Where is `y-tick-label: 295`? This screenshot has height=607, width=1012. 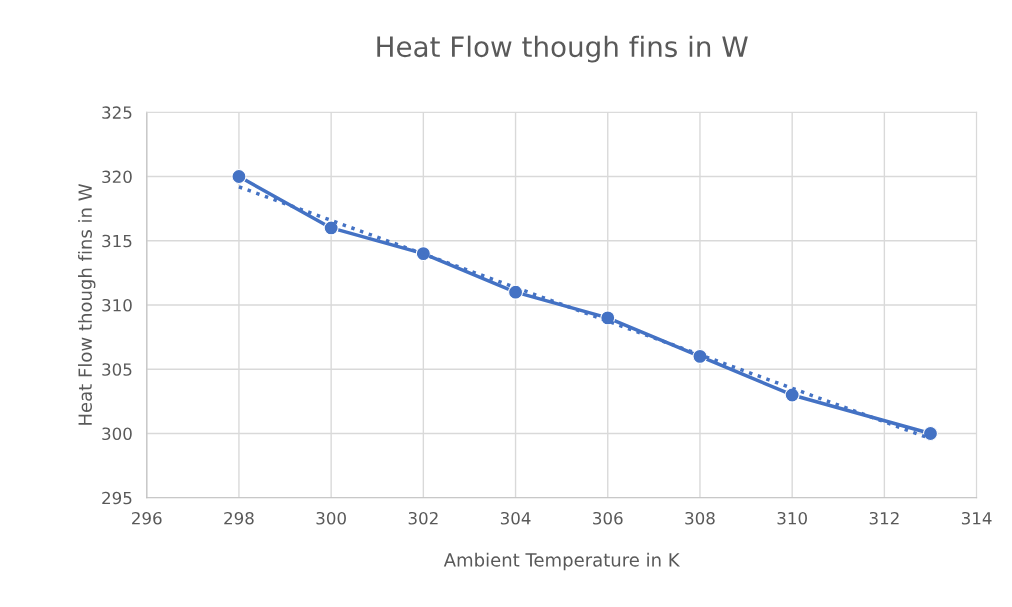 y-tick-label: 295 is located at coordinates (117, 498).